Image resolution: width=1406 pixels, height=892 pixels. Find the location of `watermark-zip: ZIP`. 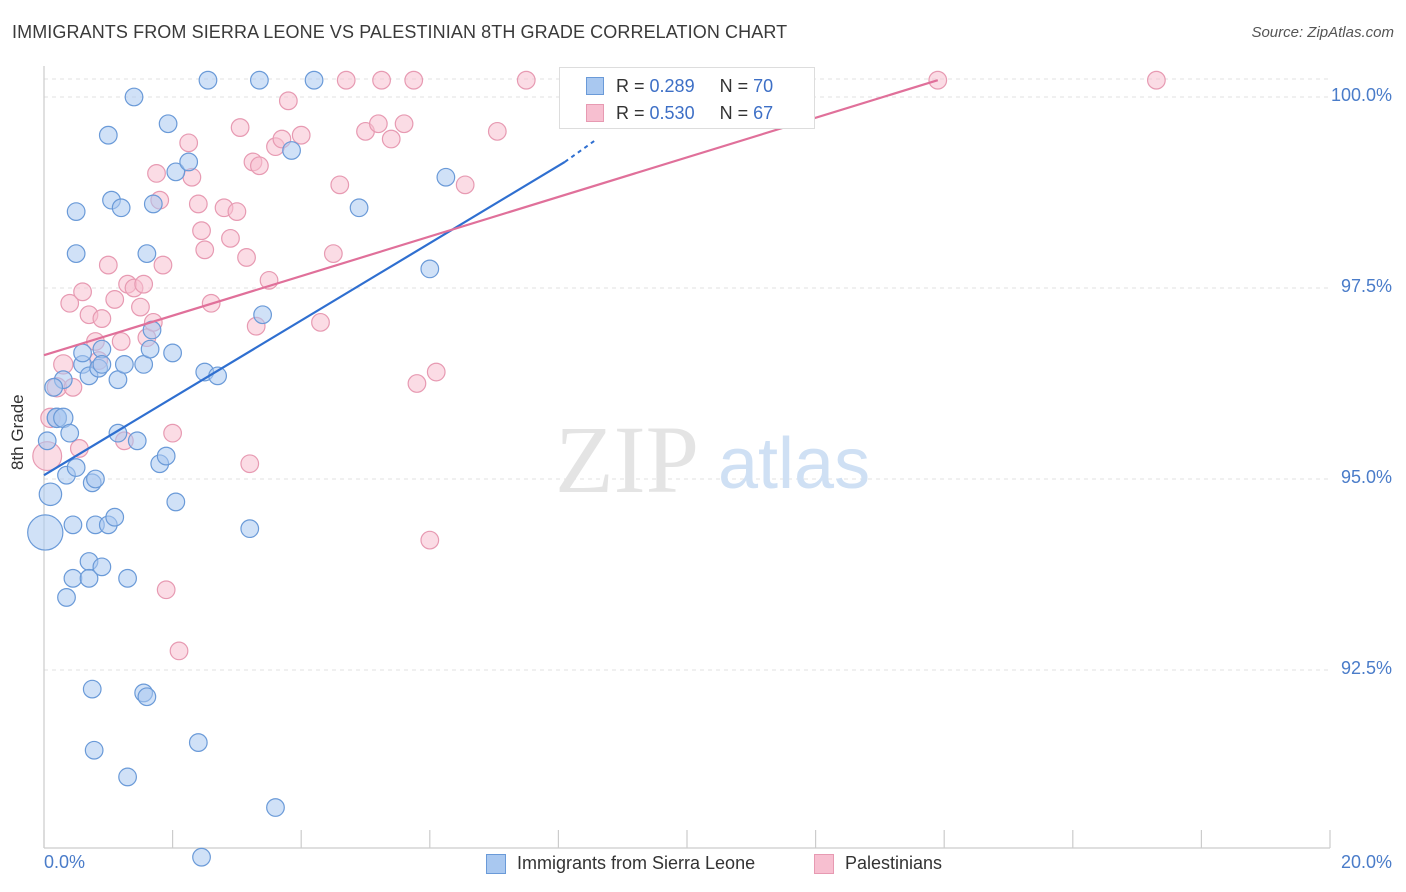

watermark-zip: ZIP is located at coordinates (627, 459).